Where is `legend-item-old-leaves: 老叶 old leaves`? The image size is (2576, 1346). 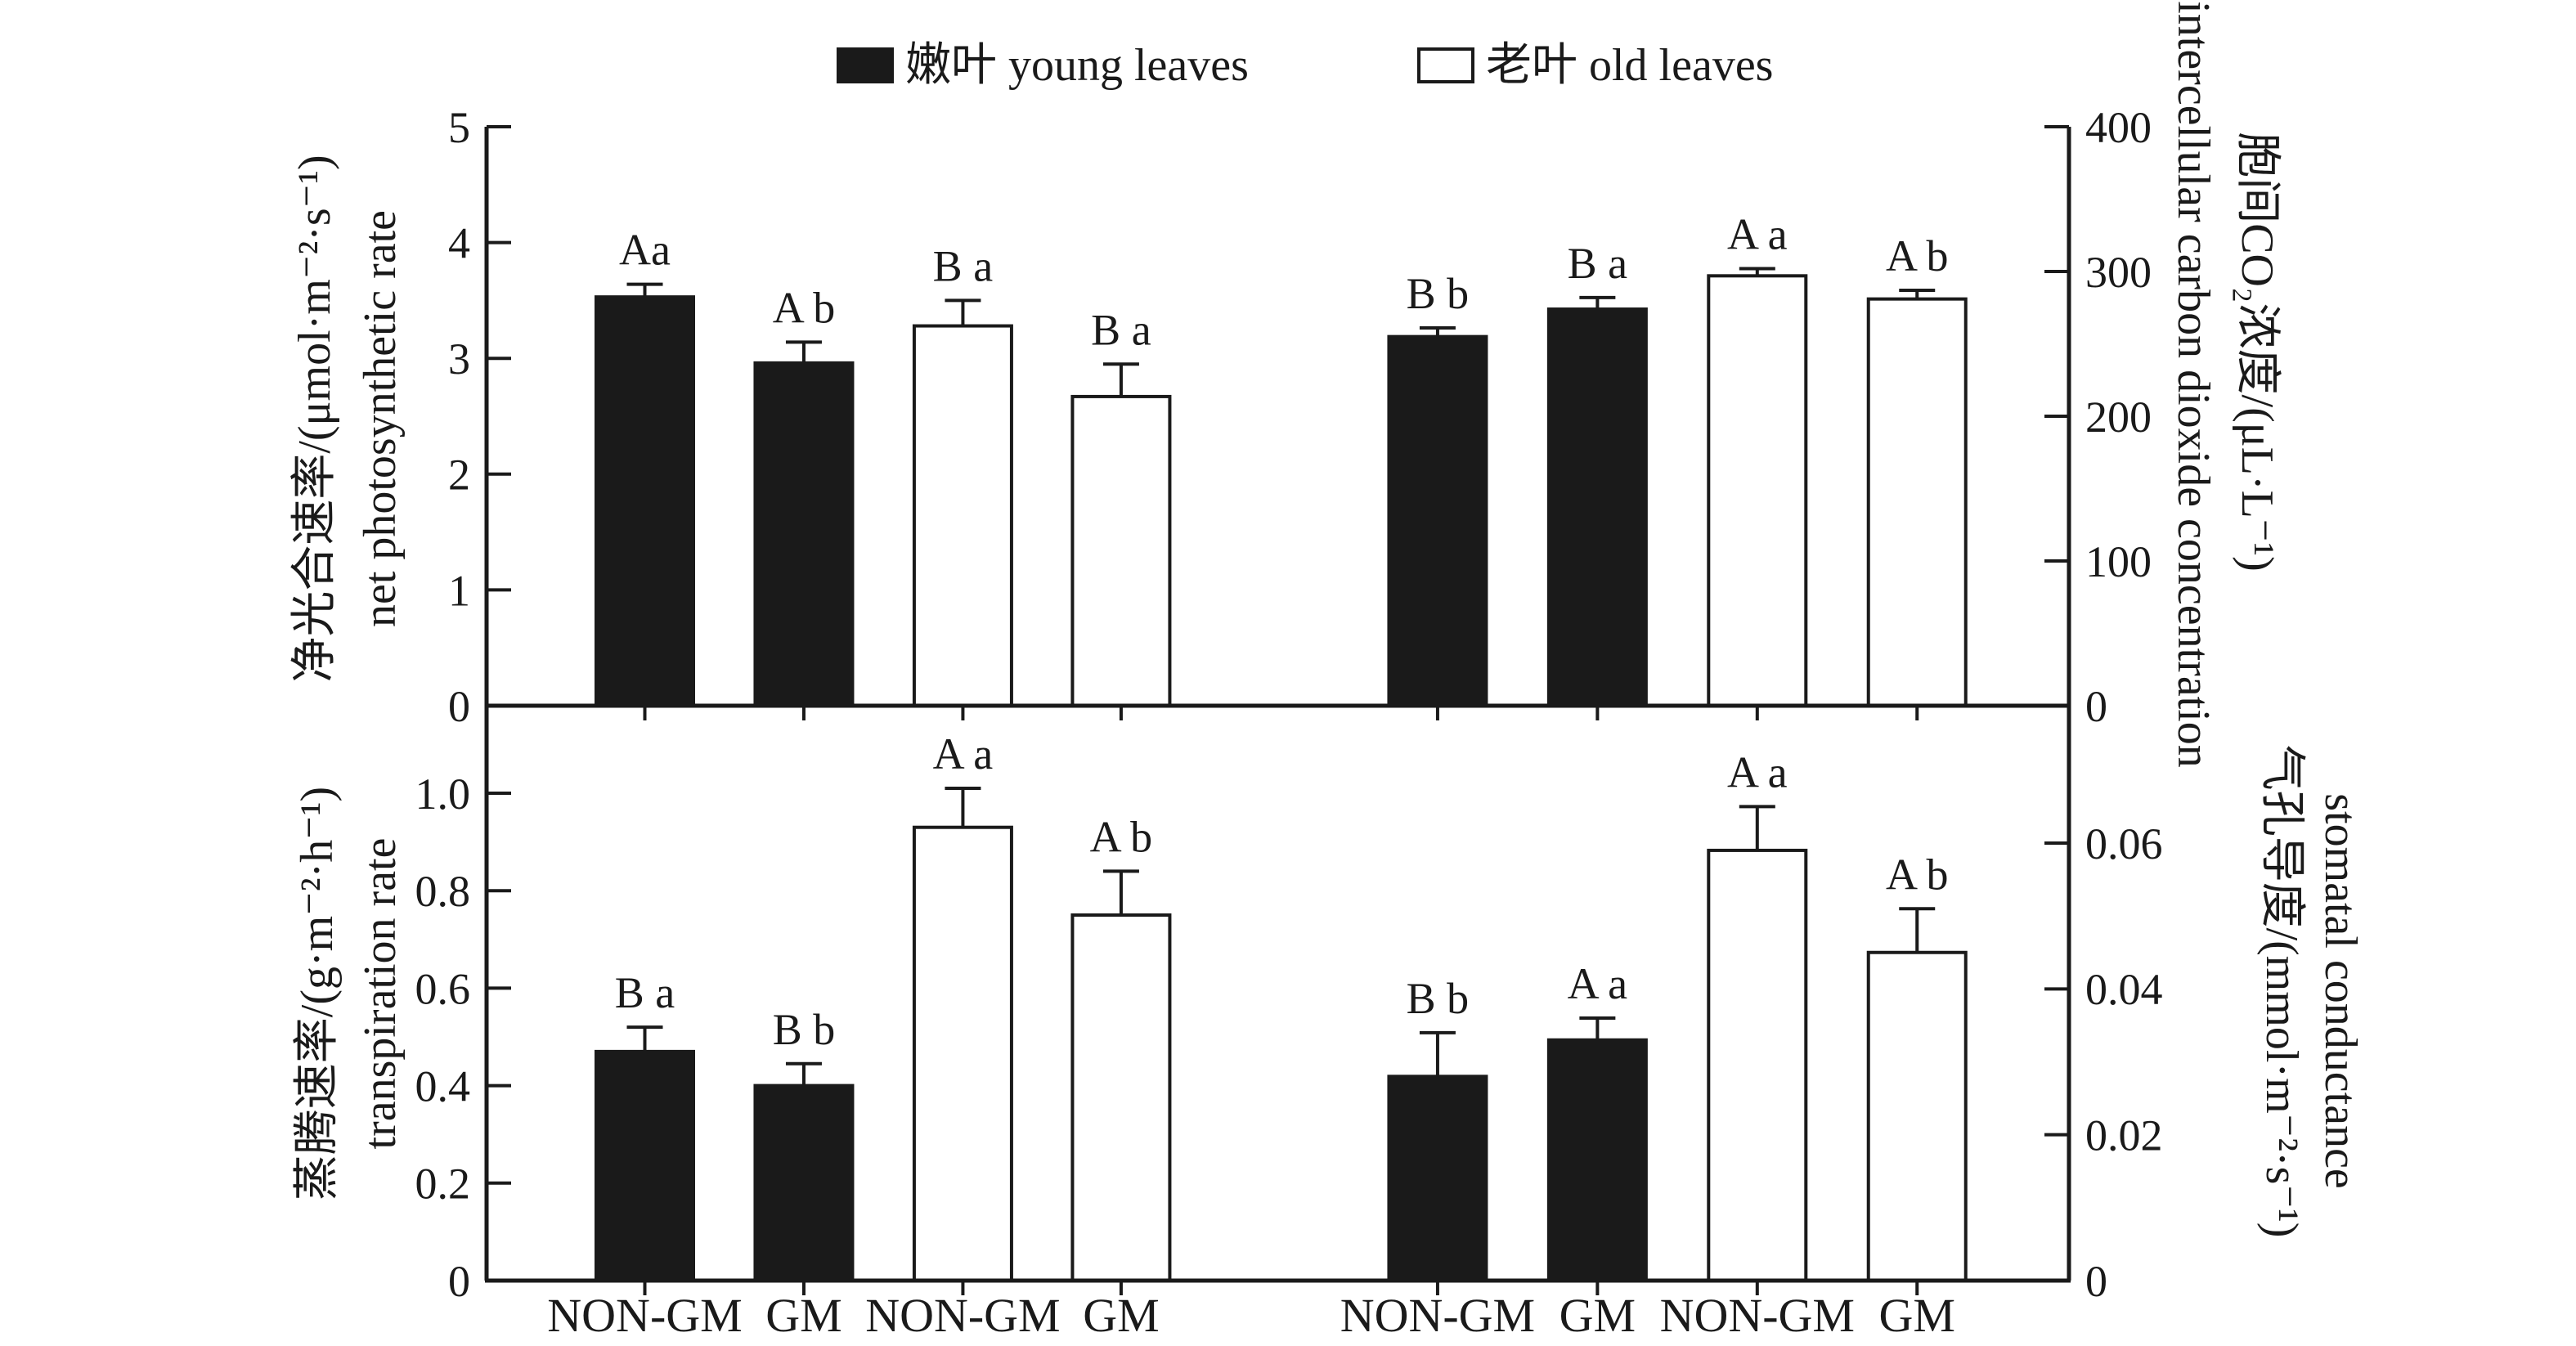
legend-item-old-leaves: 老叶 old leaves is located at coordinates (1595, 65).